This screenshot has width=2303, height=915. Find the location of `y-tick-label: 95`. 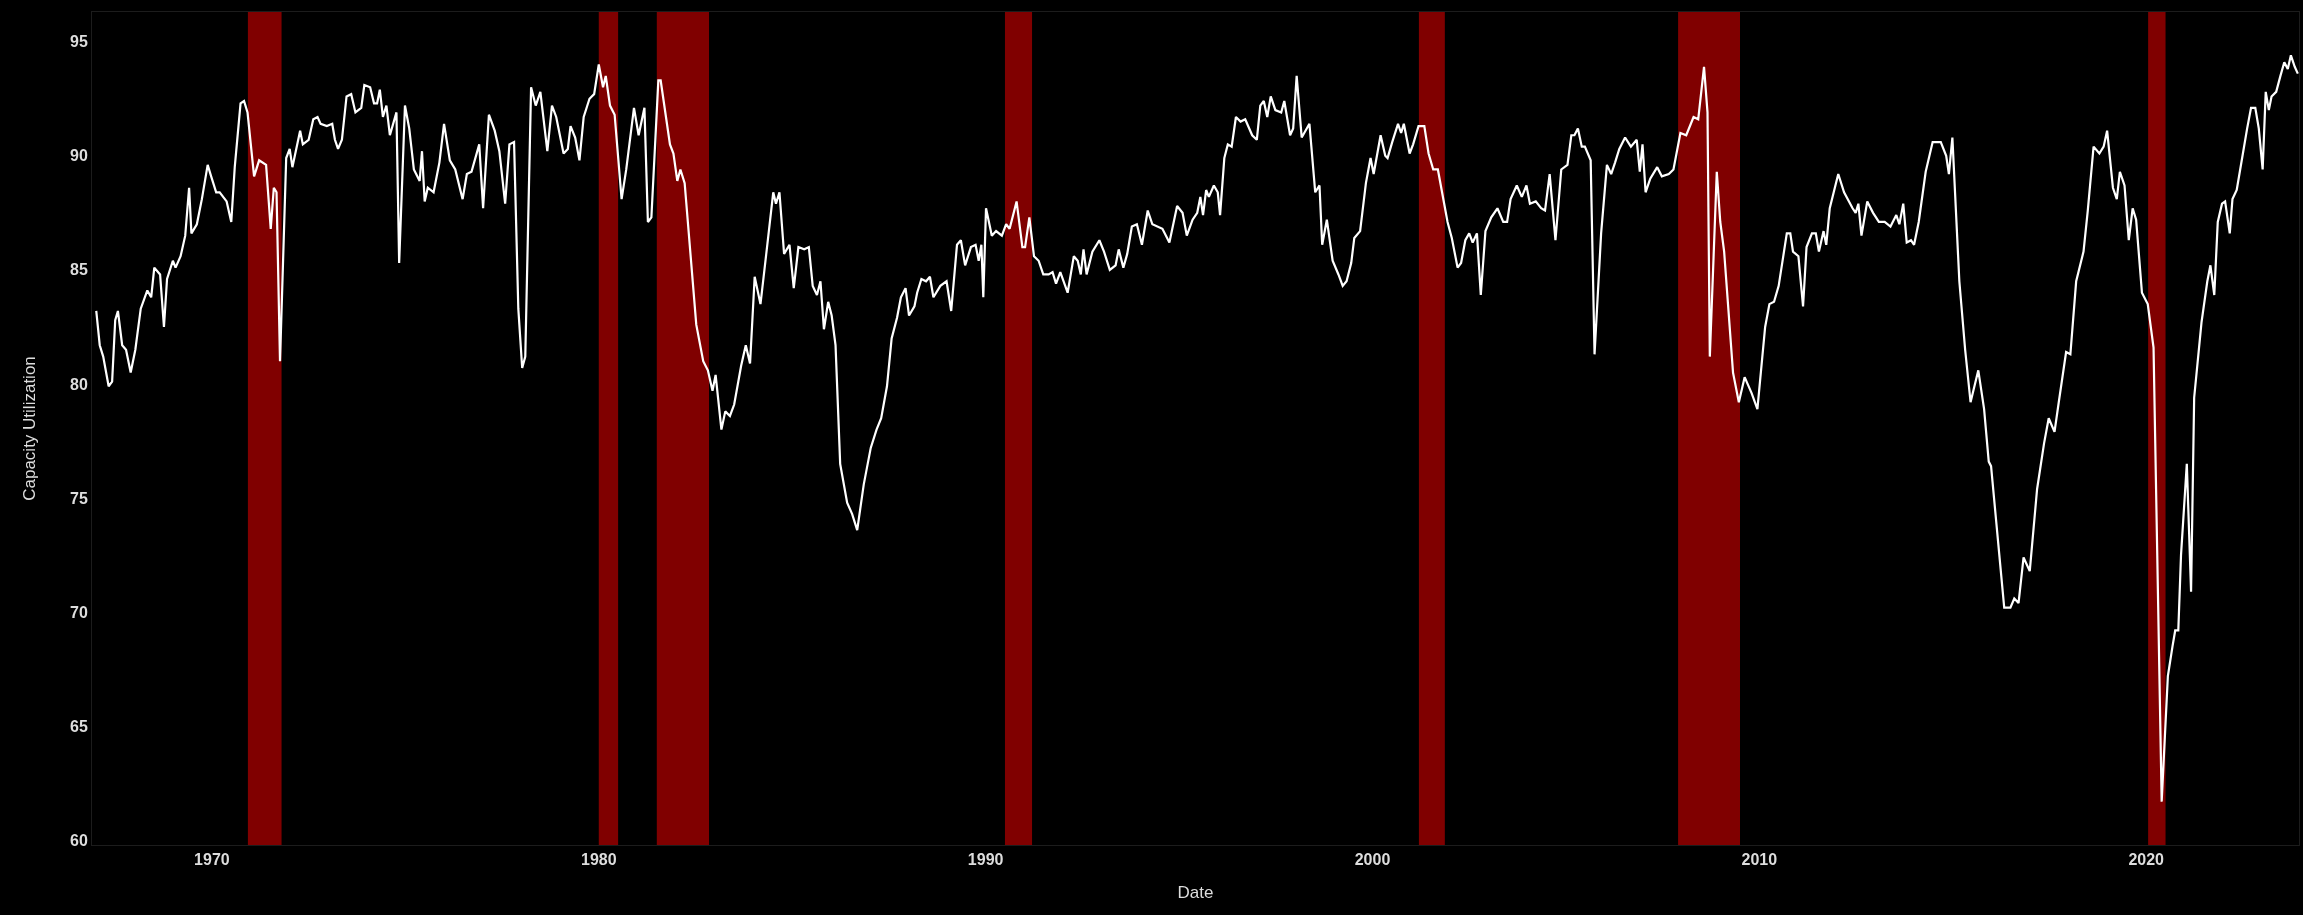

y-tick-label: 95 is located at coordinates (79, 42).